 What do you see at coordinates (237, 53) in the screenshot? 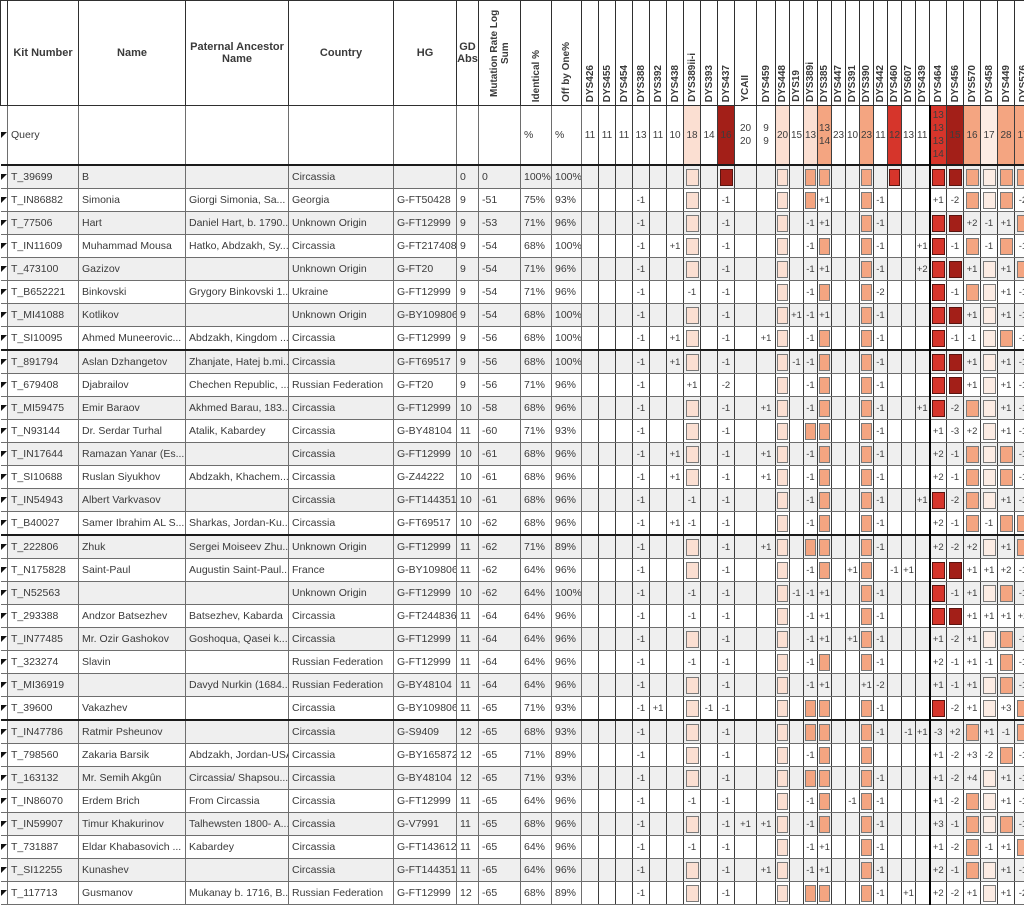
I see `column-header-paternal-ancestor: Paternal Ancestor Name` at bounding box center [237, 53].